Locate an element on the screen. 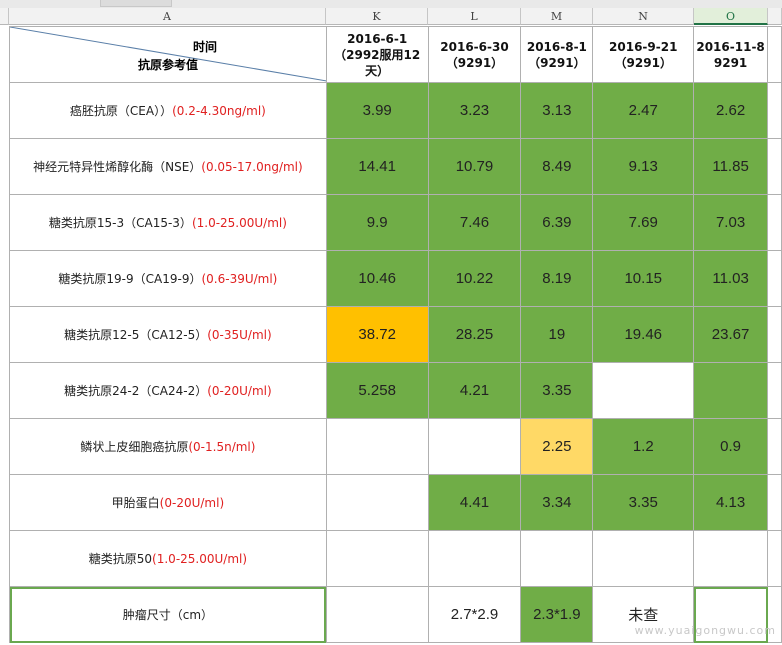 Image resolution: width=782 pixels, height=645 pixels. value-cell: 7.69 is located at coordinates (643, 222).